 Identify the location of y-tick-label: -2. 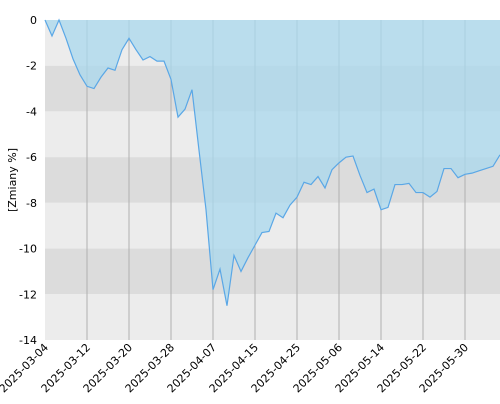
(31, 66).